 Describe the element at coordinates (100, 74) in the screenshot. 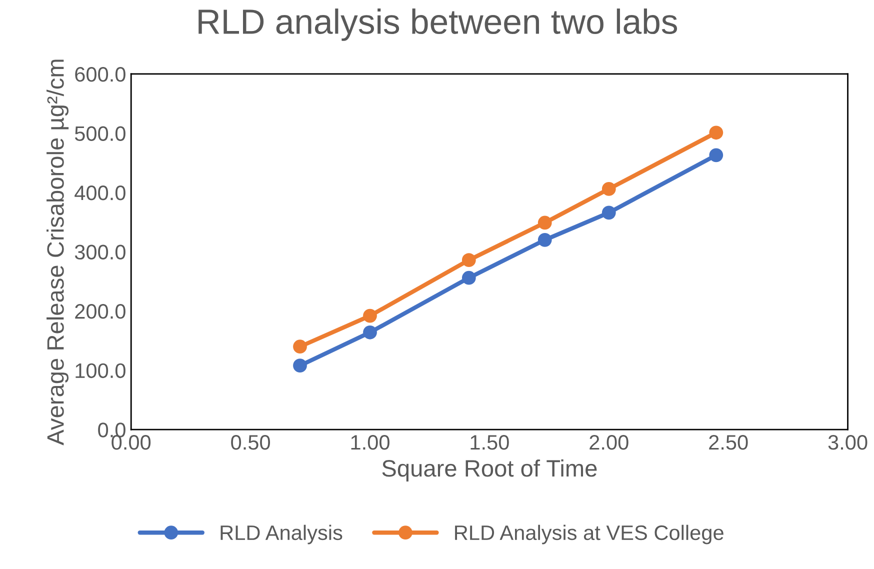

I see `y-tick-label: 600.0` at that location.